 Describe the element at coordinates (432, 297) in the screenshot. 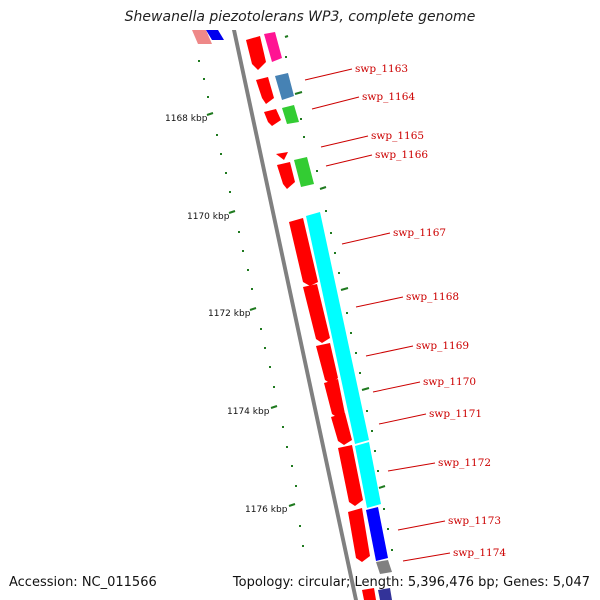

I see `gene-label: swp_1168` at that location.